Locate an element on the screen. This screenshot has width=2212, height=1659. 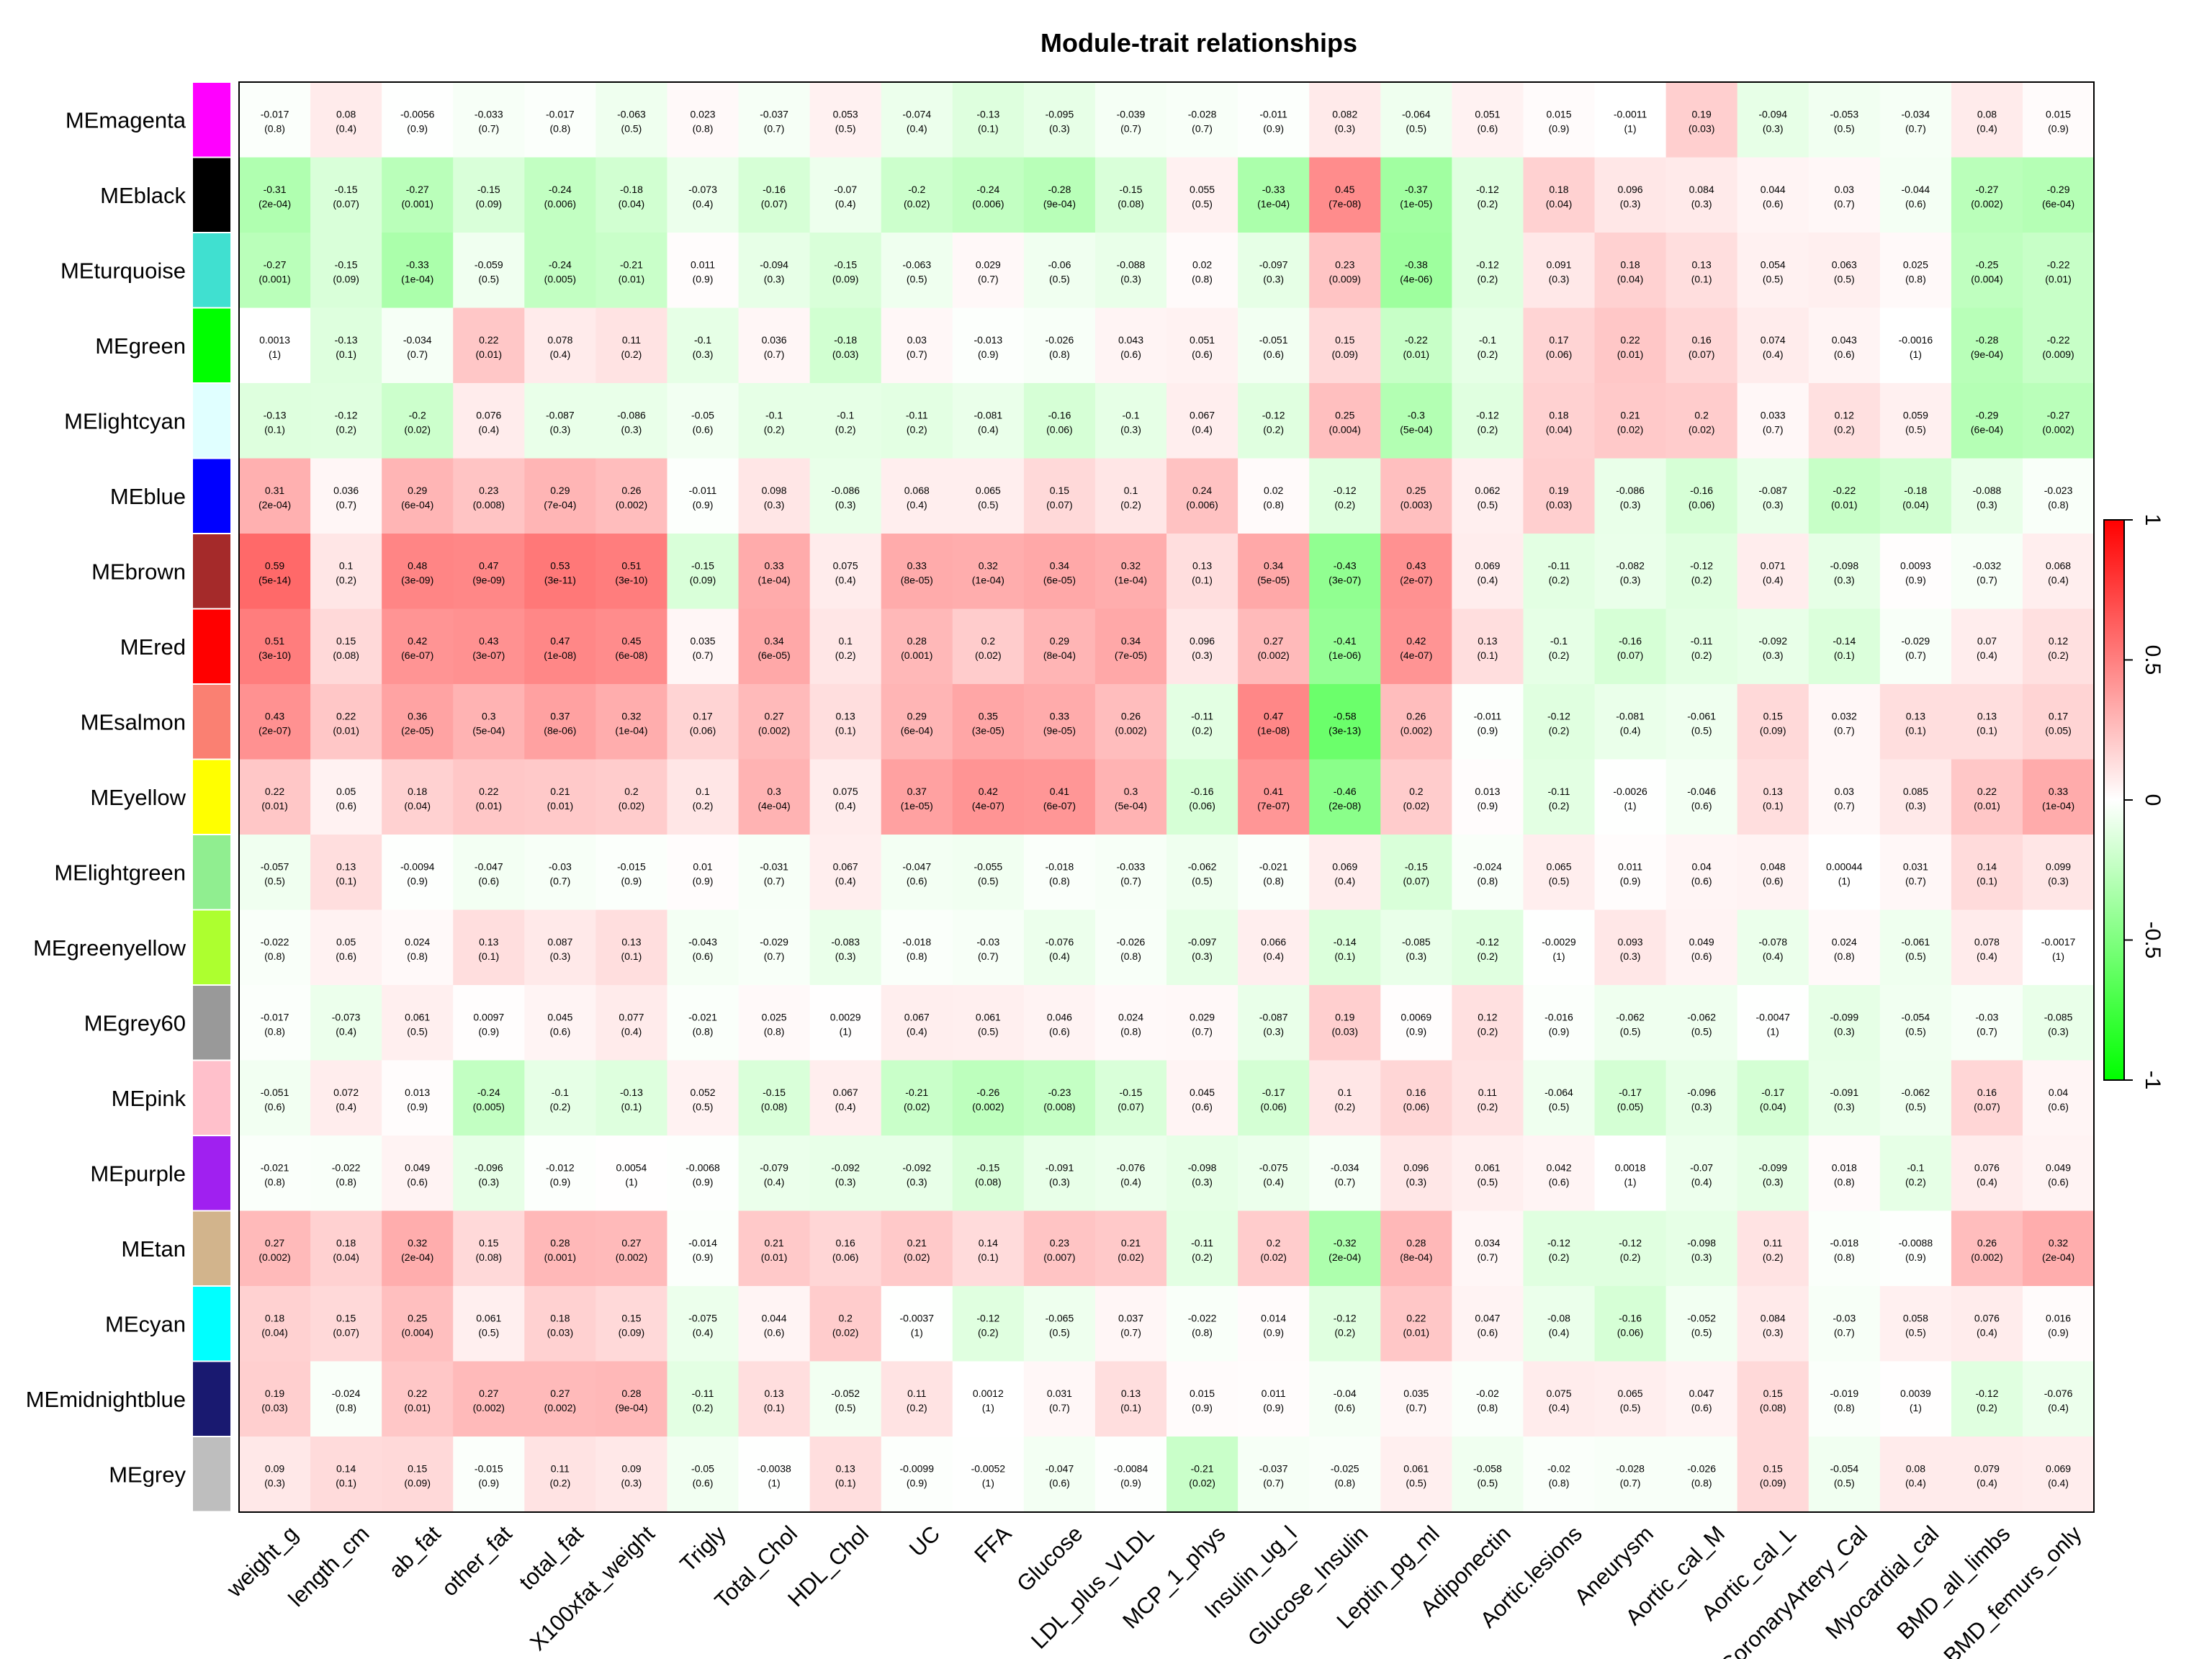
cell-pvalue-label: (3e-09) is located at coordinates (417, 579).